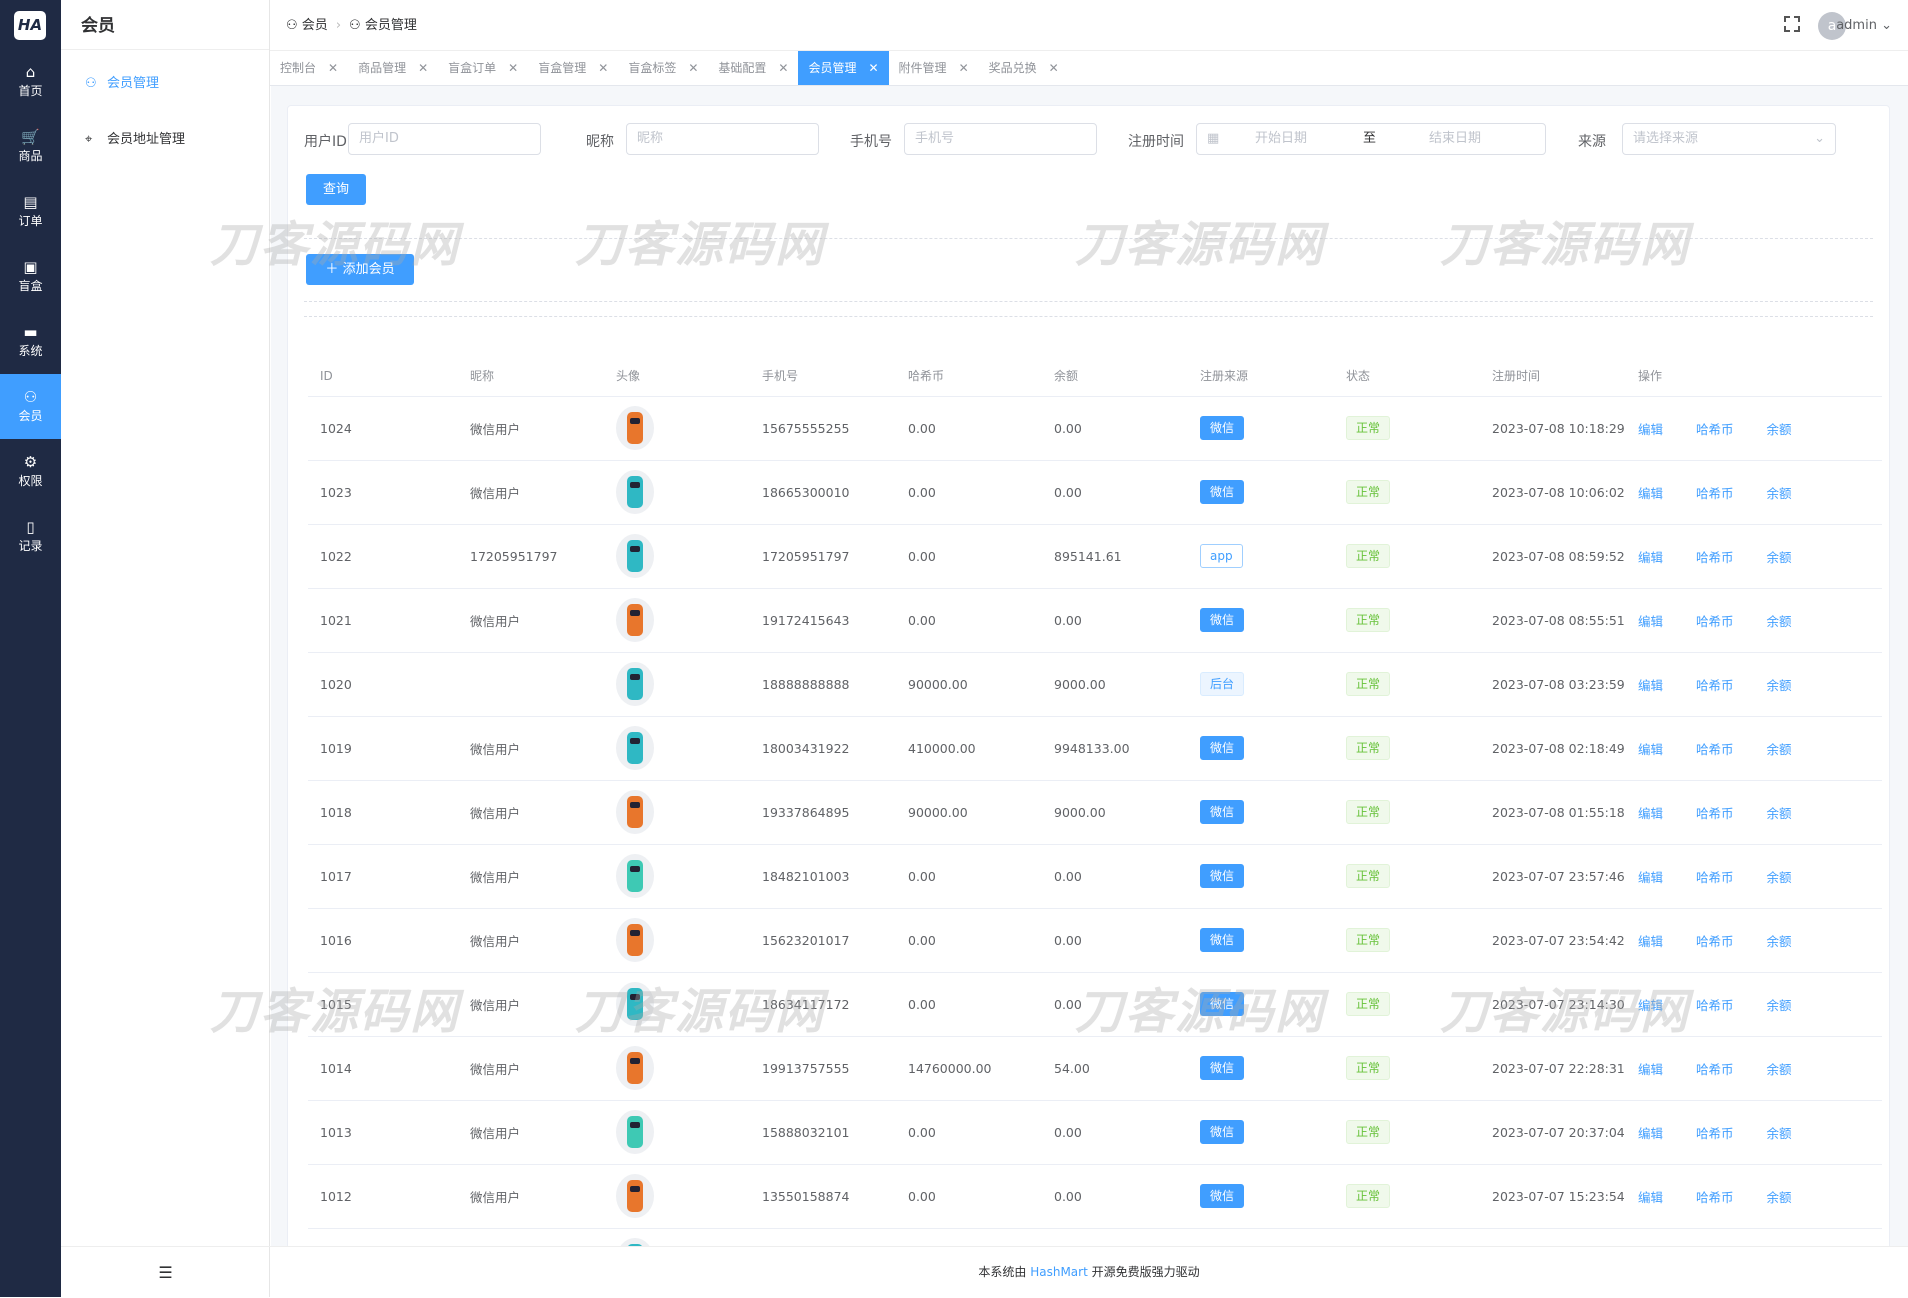 The image size is (1908, 1298). Describe the element at coordinates (573, 68) in the screenshot. I see `tab-盲盒管理: 盲盒管理 ✕` at that location.